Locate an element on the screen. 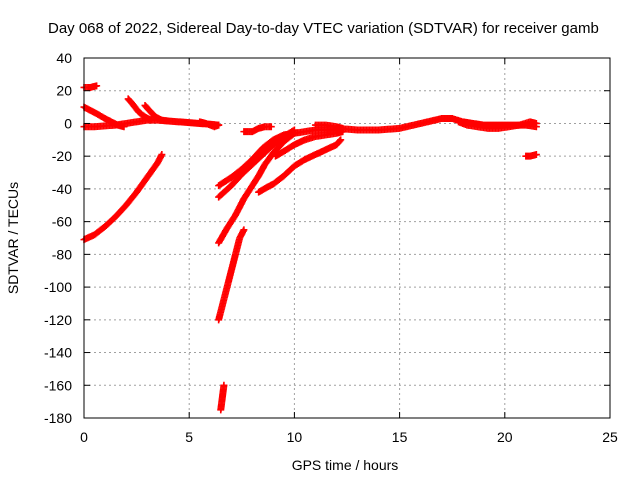 The image size is (640, 480). x-axis-label: GPS time / hours is located at coordinates (345, 465).